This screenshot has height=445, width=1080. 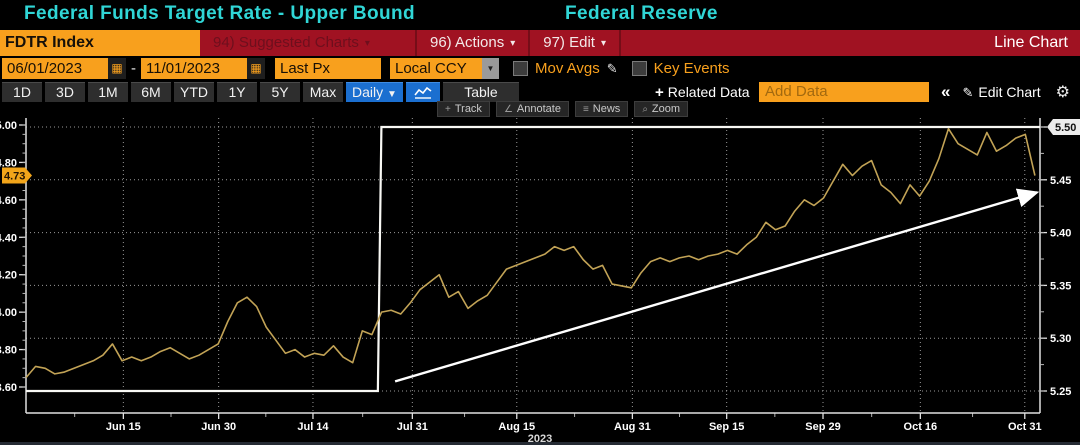 What do you see at coordinates (480, 92) in the screenshot?
I see `table-button: Table` at bounding box center [480, 92].